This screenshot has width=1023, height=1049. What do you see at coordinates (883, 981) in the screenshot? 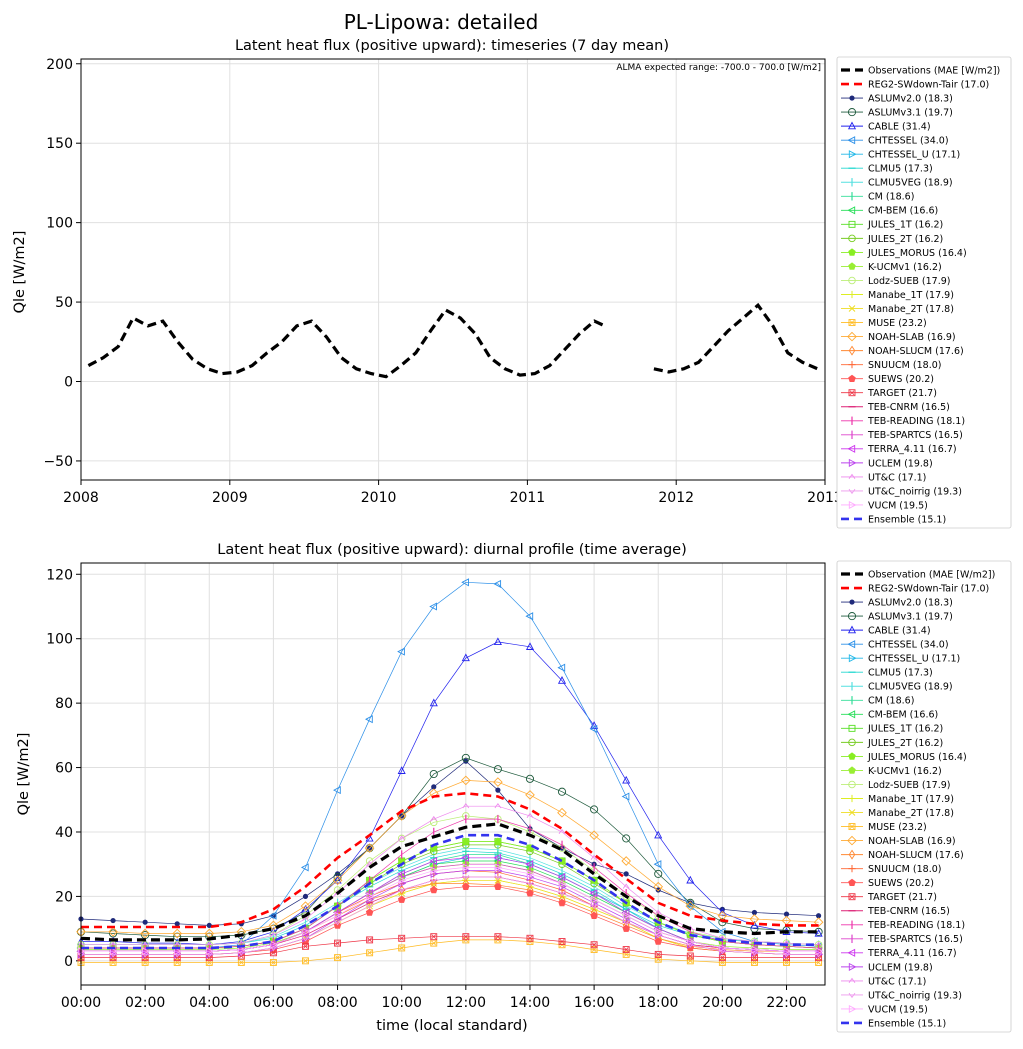
I see `legend-entry: UT&C (17.1)` at bounding box center [883, 981].